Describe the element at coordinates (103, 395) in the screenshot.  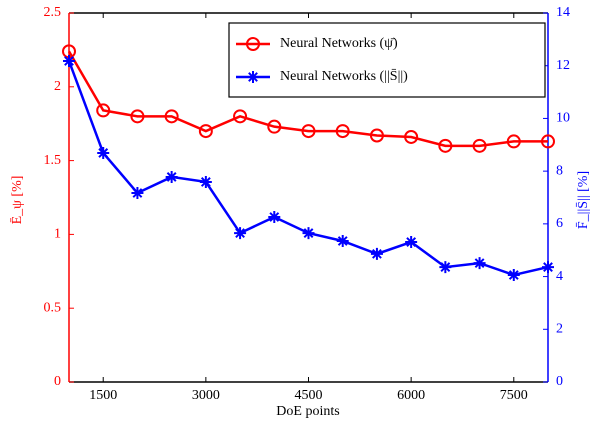
I see `x-tick-label: 1500` at that location.